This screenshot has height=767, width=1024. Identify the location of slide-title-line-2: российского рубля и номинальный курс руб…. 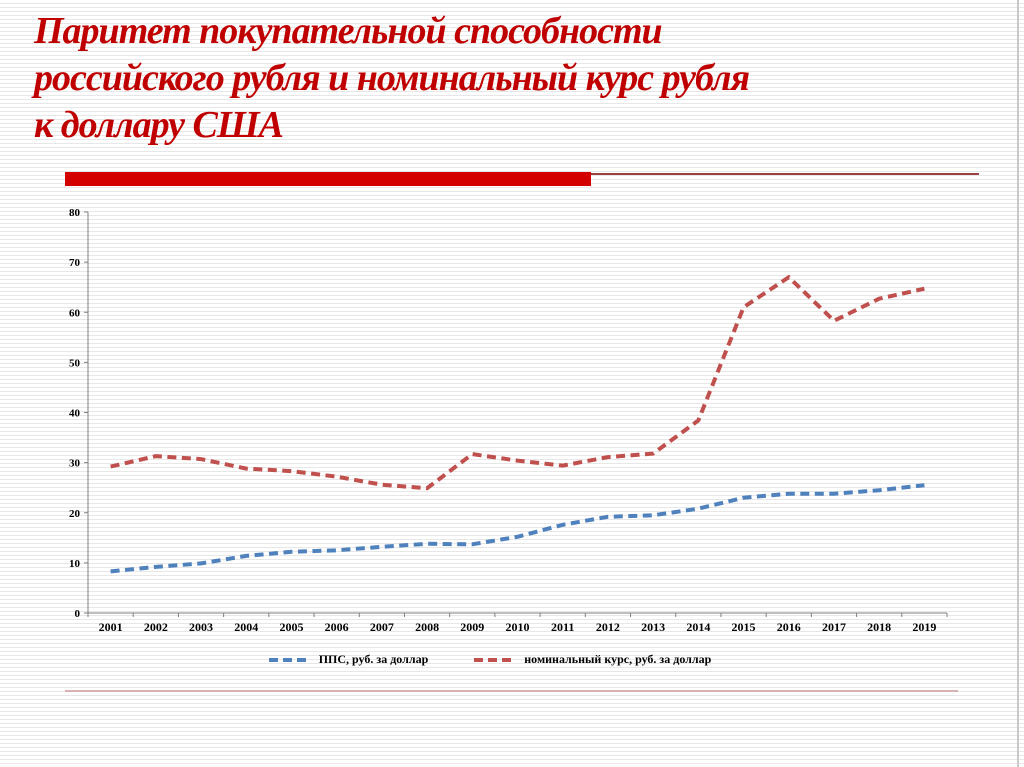
(392, 78).